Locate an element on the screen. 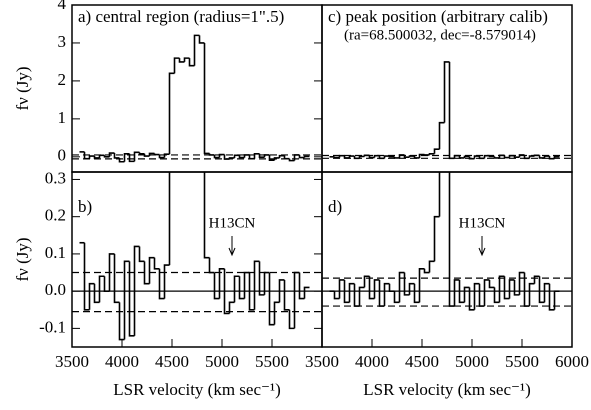  y-tick-label: 1 is located at coordinates (62, 117).